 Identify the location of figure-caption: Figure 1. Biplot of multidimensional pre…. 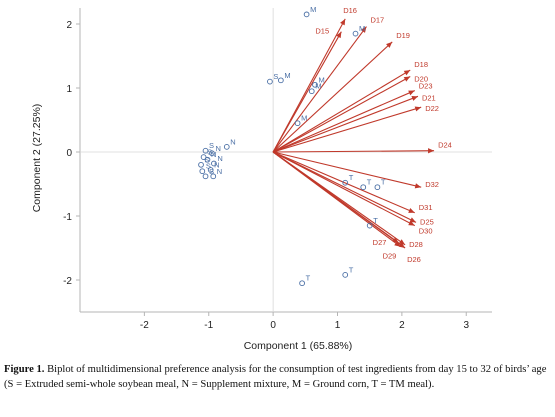
(278, 377).